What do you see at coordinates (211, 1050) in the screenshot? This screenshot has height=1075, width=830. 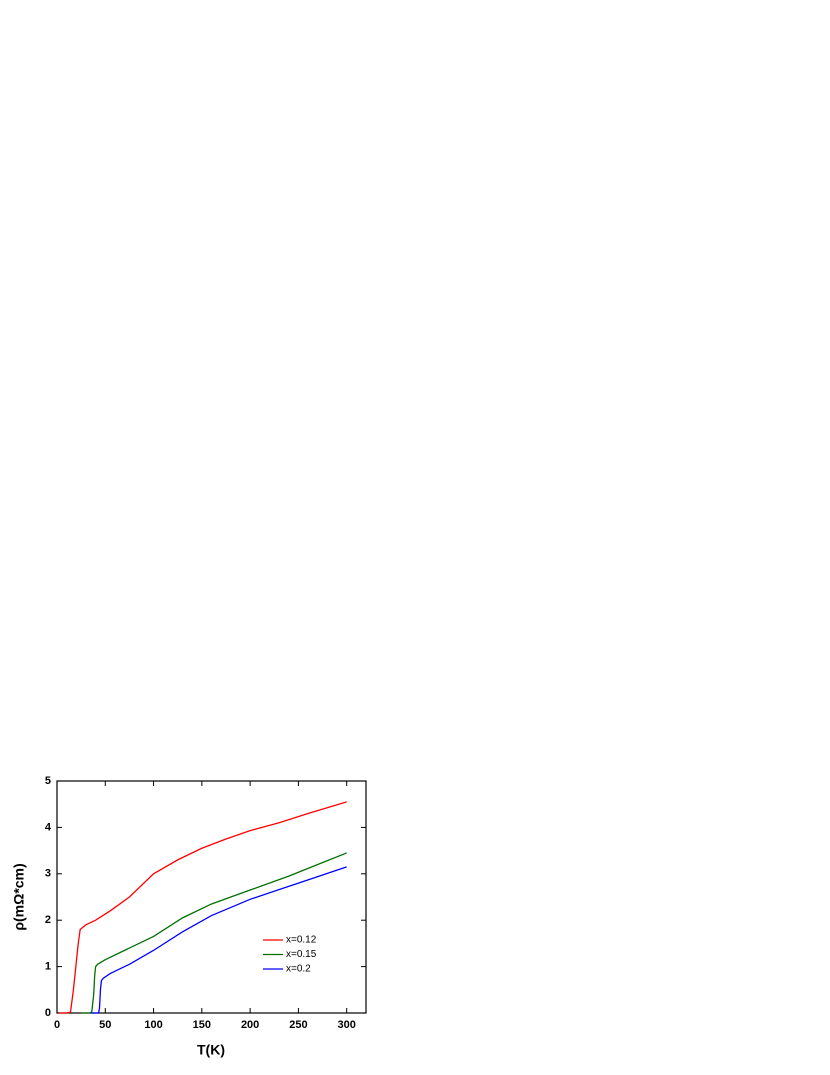 I see `x-axis-label: T(K)` at bounding box center [211, 1050].